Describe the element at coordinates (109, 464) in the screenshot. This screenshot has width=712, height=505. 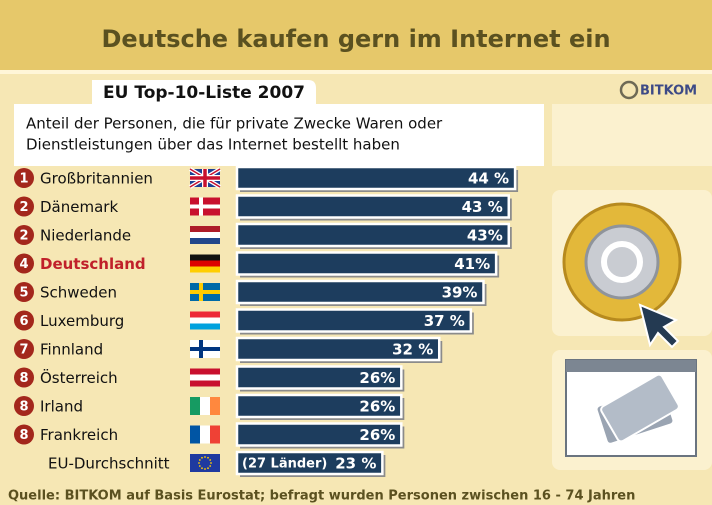
I see `category-label: EU-Durchschnitt` at that location.